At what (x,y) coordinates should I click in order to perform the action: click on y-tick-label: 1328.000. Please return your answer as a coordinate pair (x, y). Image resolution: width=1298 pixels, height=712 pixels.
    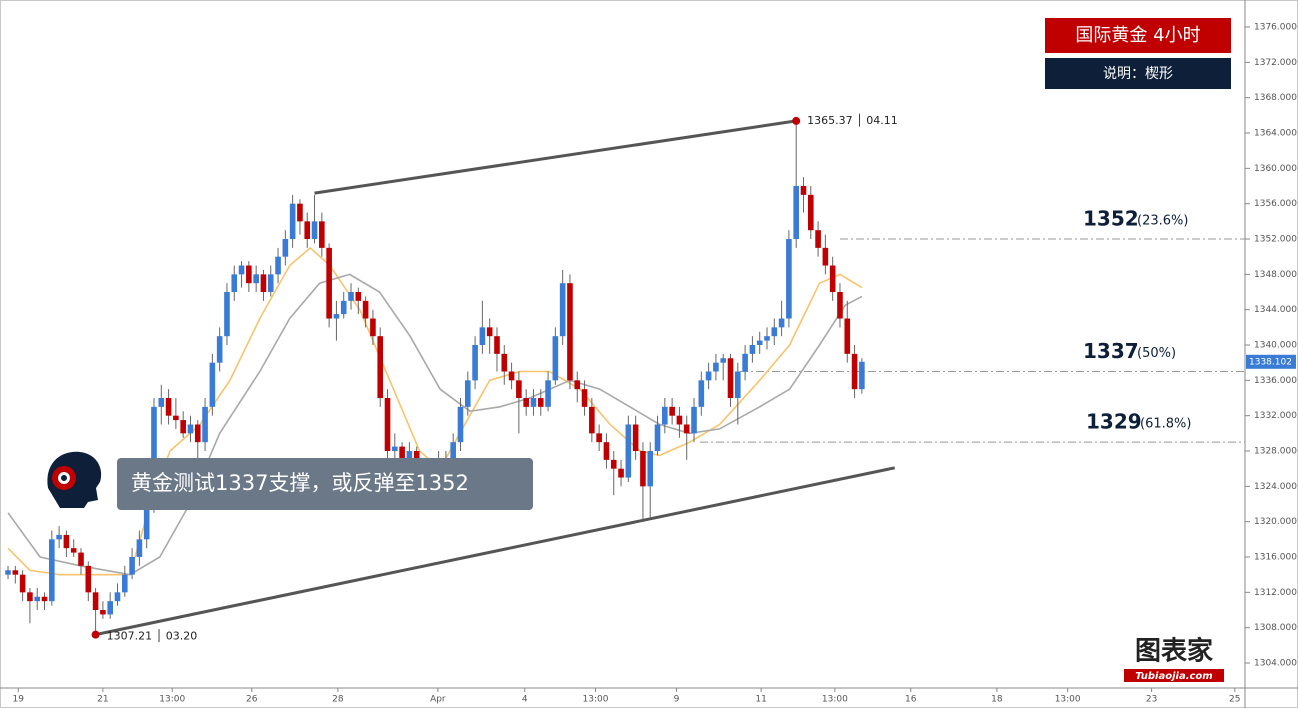
    Looking at the image, I should click on (1275, 452).